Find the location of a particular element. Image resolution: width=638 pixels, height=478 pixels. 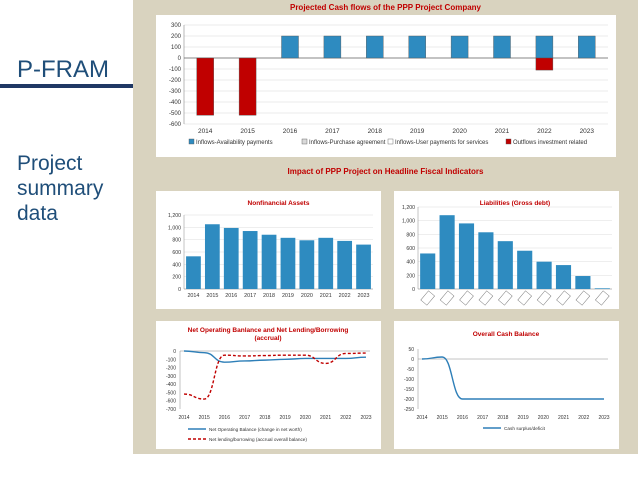

y-tick-label: -250 is located at coordinates (409, 410).